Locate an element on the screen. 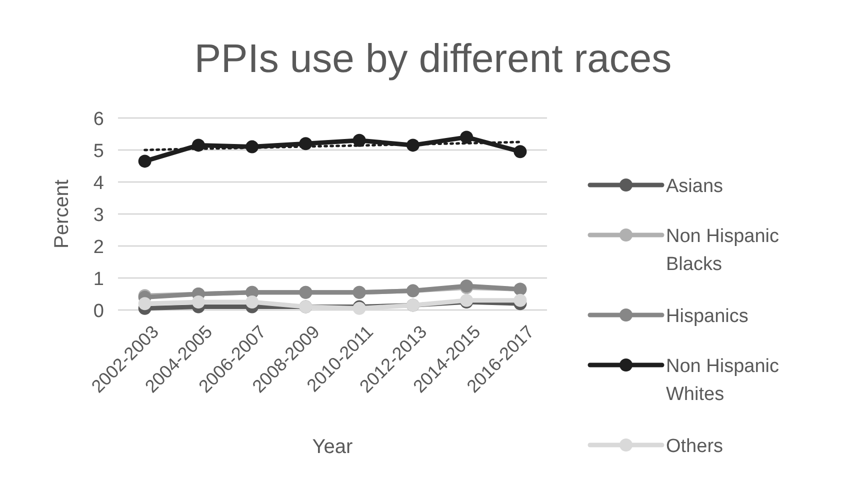  y-tick-label: 1 is located at coordinates (98, 279).